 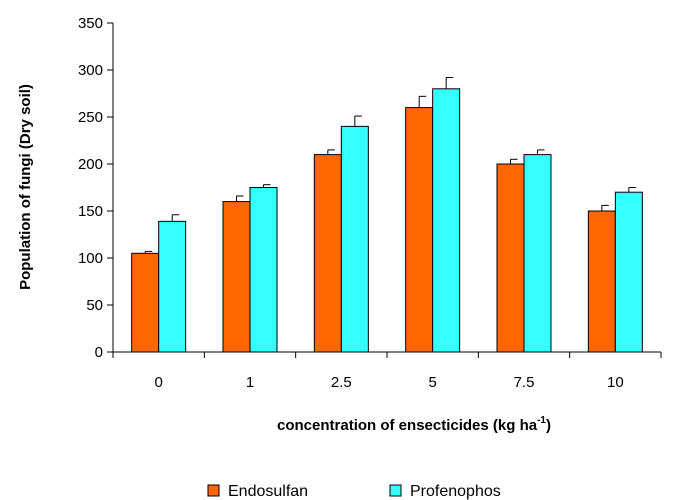 What do you see at coordinates (90, 70) in the screenshot?
I see `y-tick-label: 300` at bounding box center [90, 70].